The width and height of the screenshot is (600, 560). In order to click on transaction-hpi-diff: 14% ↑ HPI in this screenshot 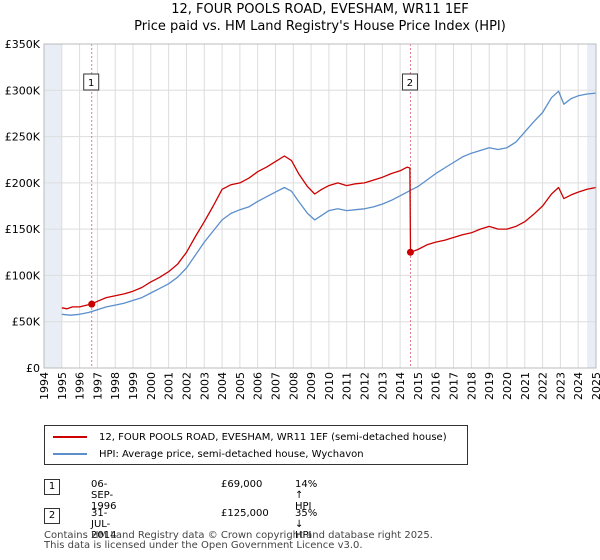, I will do `click(306, 495)`.